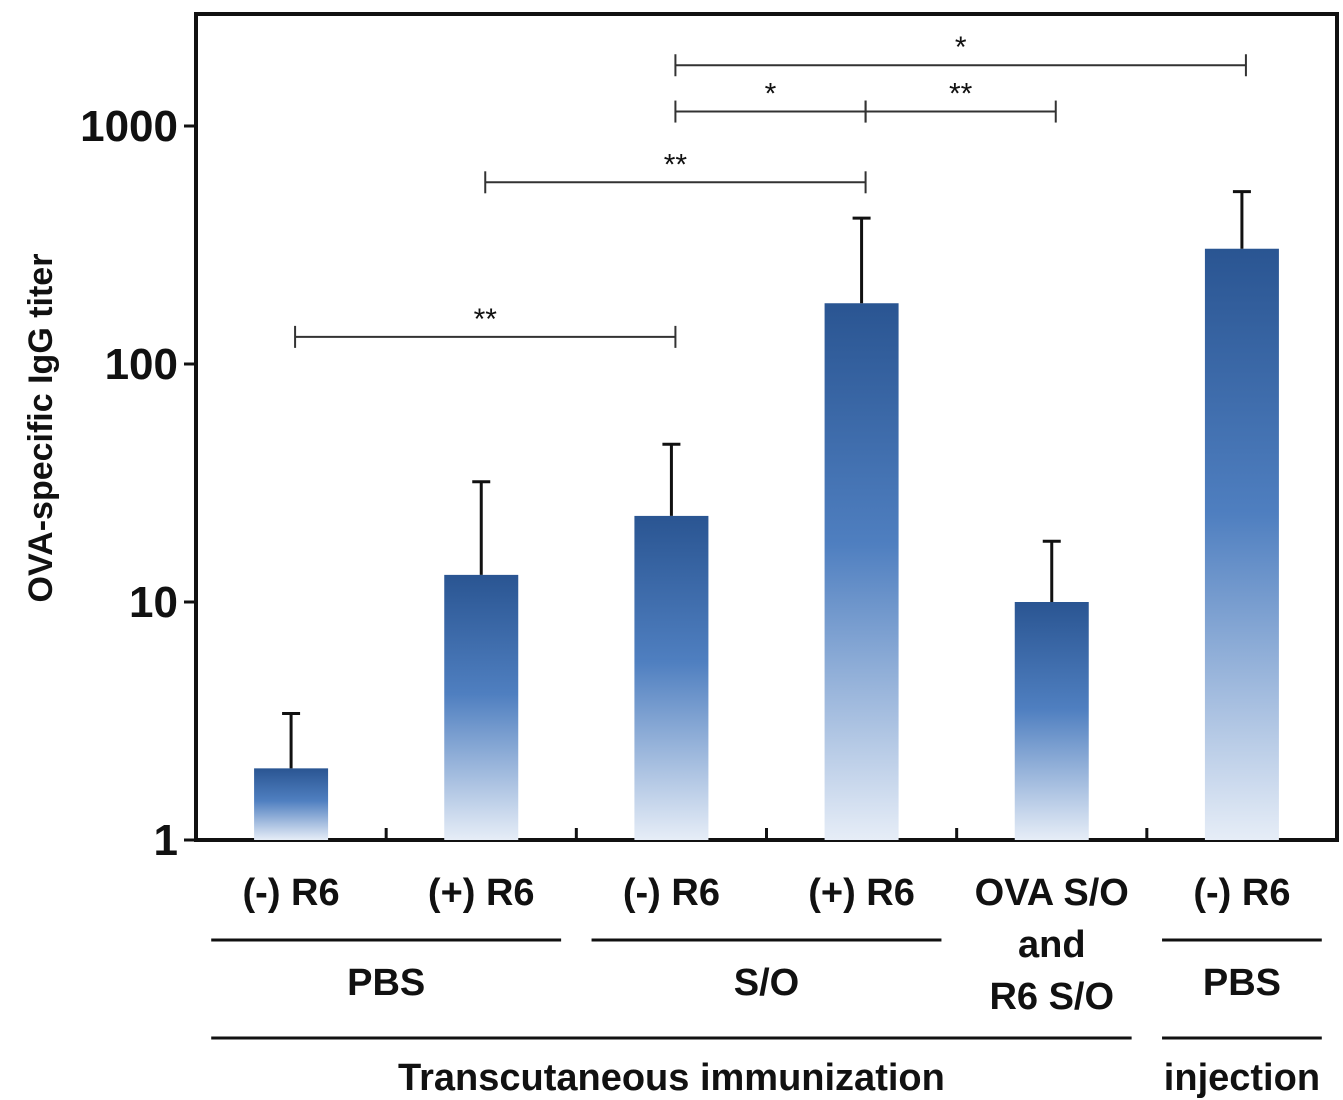  What do you see at coordinates (1052, 893) in the screenshot?
I see `x-category-label: OVA S/O` at bounding box center [1052, 893].